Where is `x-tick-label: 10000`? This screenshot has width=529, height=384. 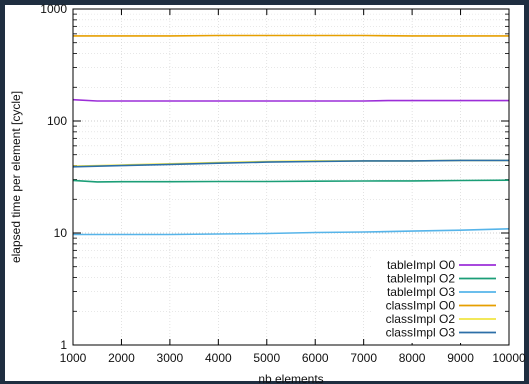 x-tick-label: 10000 is located at coordinates (509, 358).